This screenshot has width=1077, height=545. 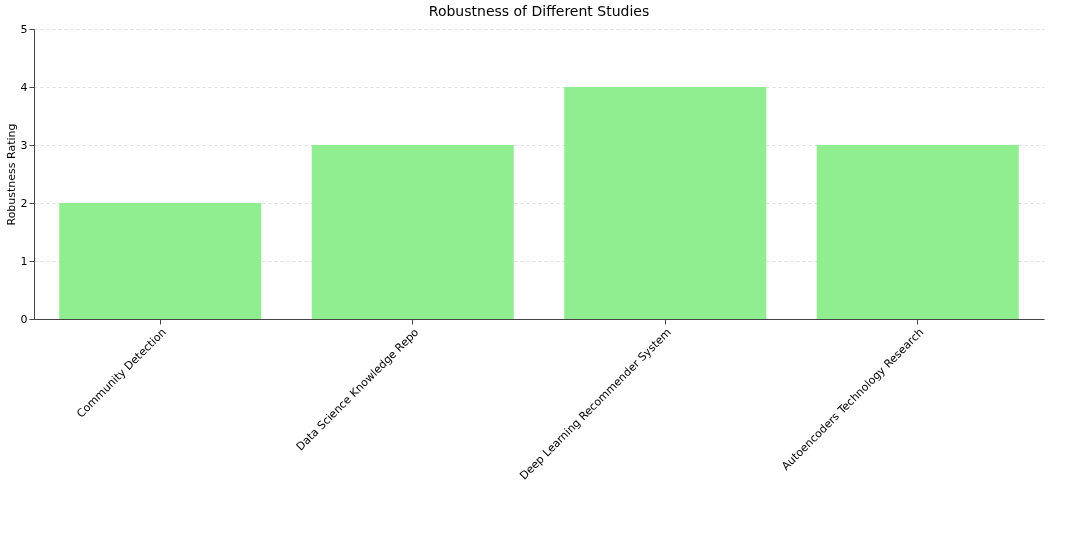 What do you see at coordinates (24, 145) in the screenshot?
I see `y-tick-label: 3` at bounding box center [24, 145].